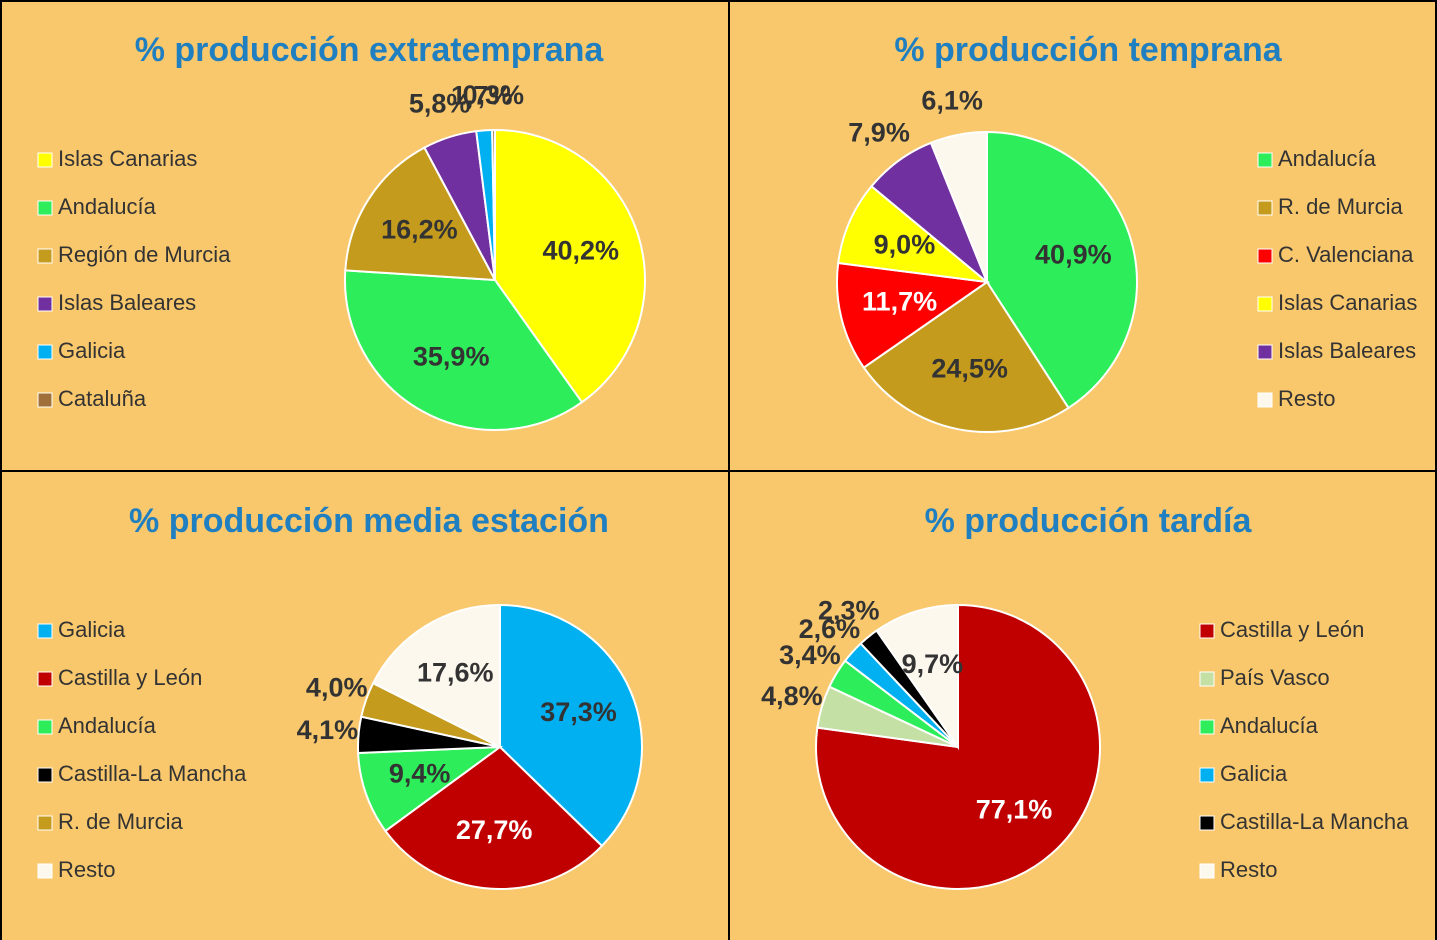  I want to click on chart-title: % producción media estación, so click(369, 521).